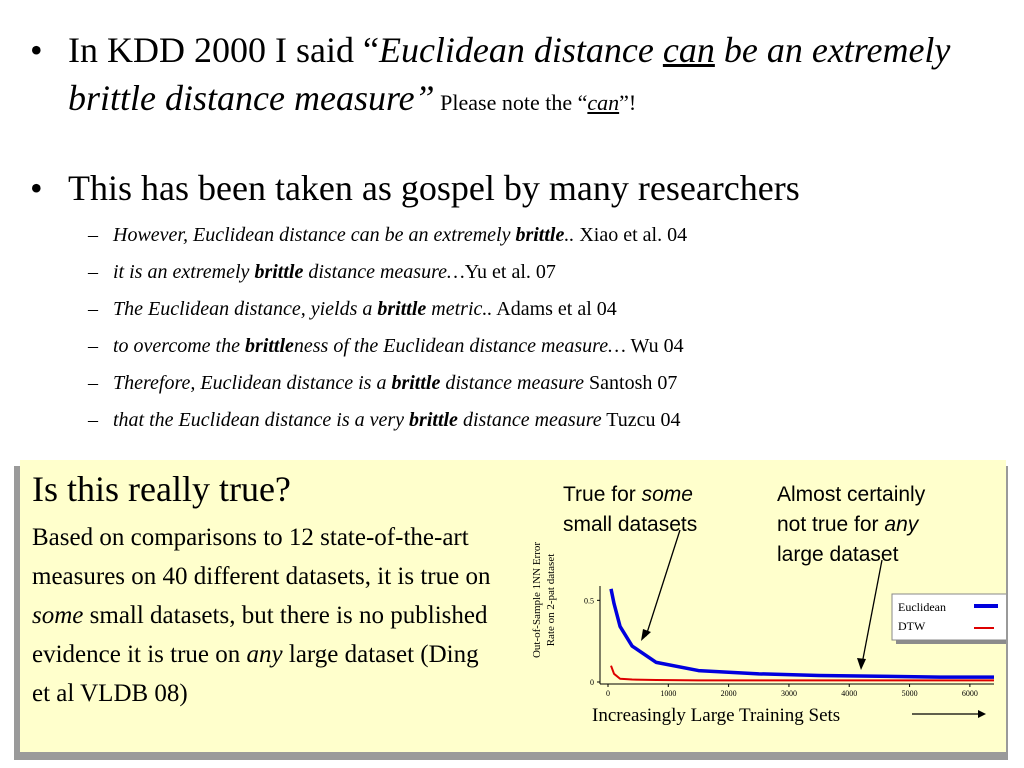 The width and height of the screenshot is (1024, 768). Describe the element at coordinates (179, 346) in the screenshot. I see `quote-text: to overcome the` at that location.